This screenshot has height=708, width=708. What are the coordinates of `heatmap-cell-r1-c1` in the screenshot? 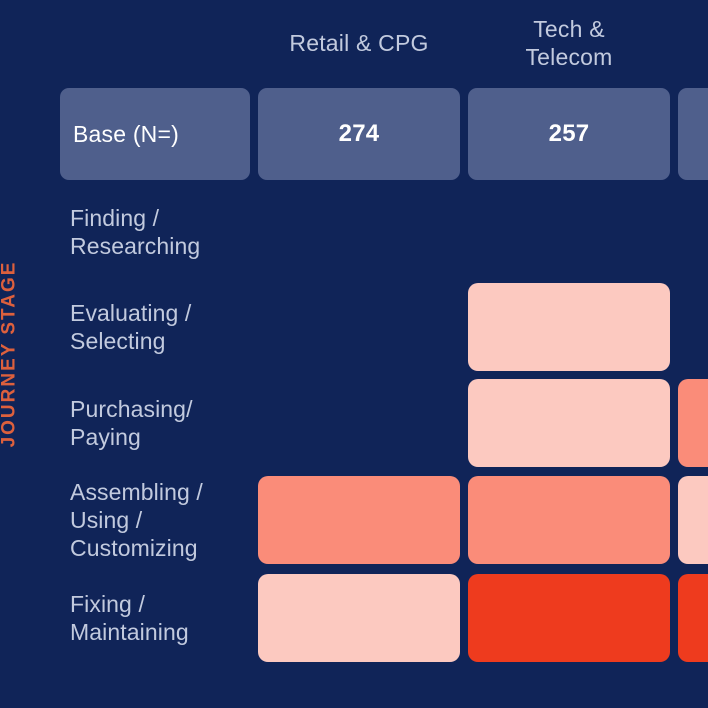 It's located at (359, 232).